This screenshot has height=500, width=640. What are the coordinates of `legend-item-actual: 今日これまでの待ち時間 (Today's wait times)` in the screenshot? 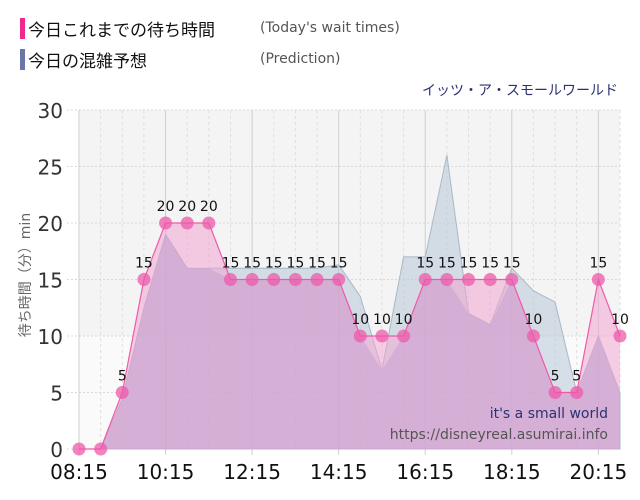 It's located at (210, 29).